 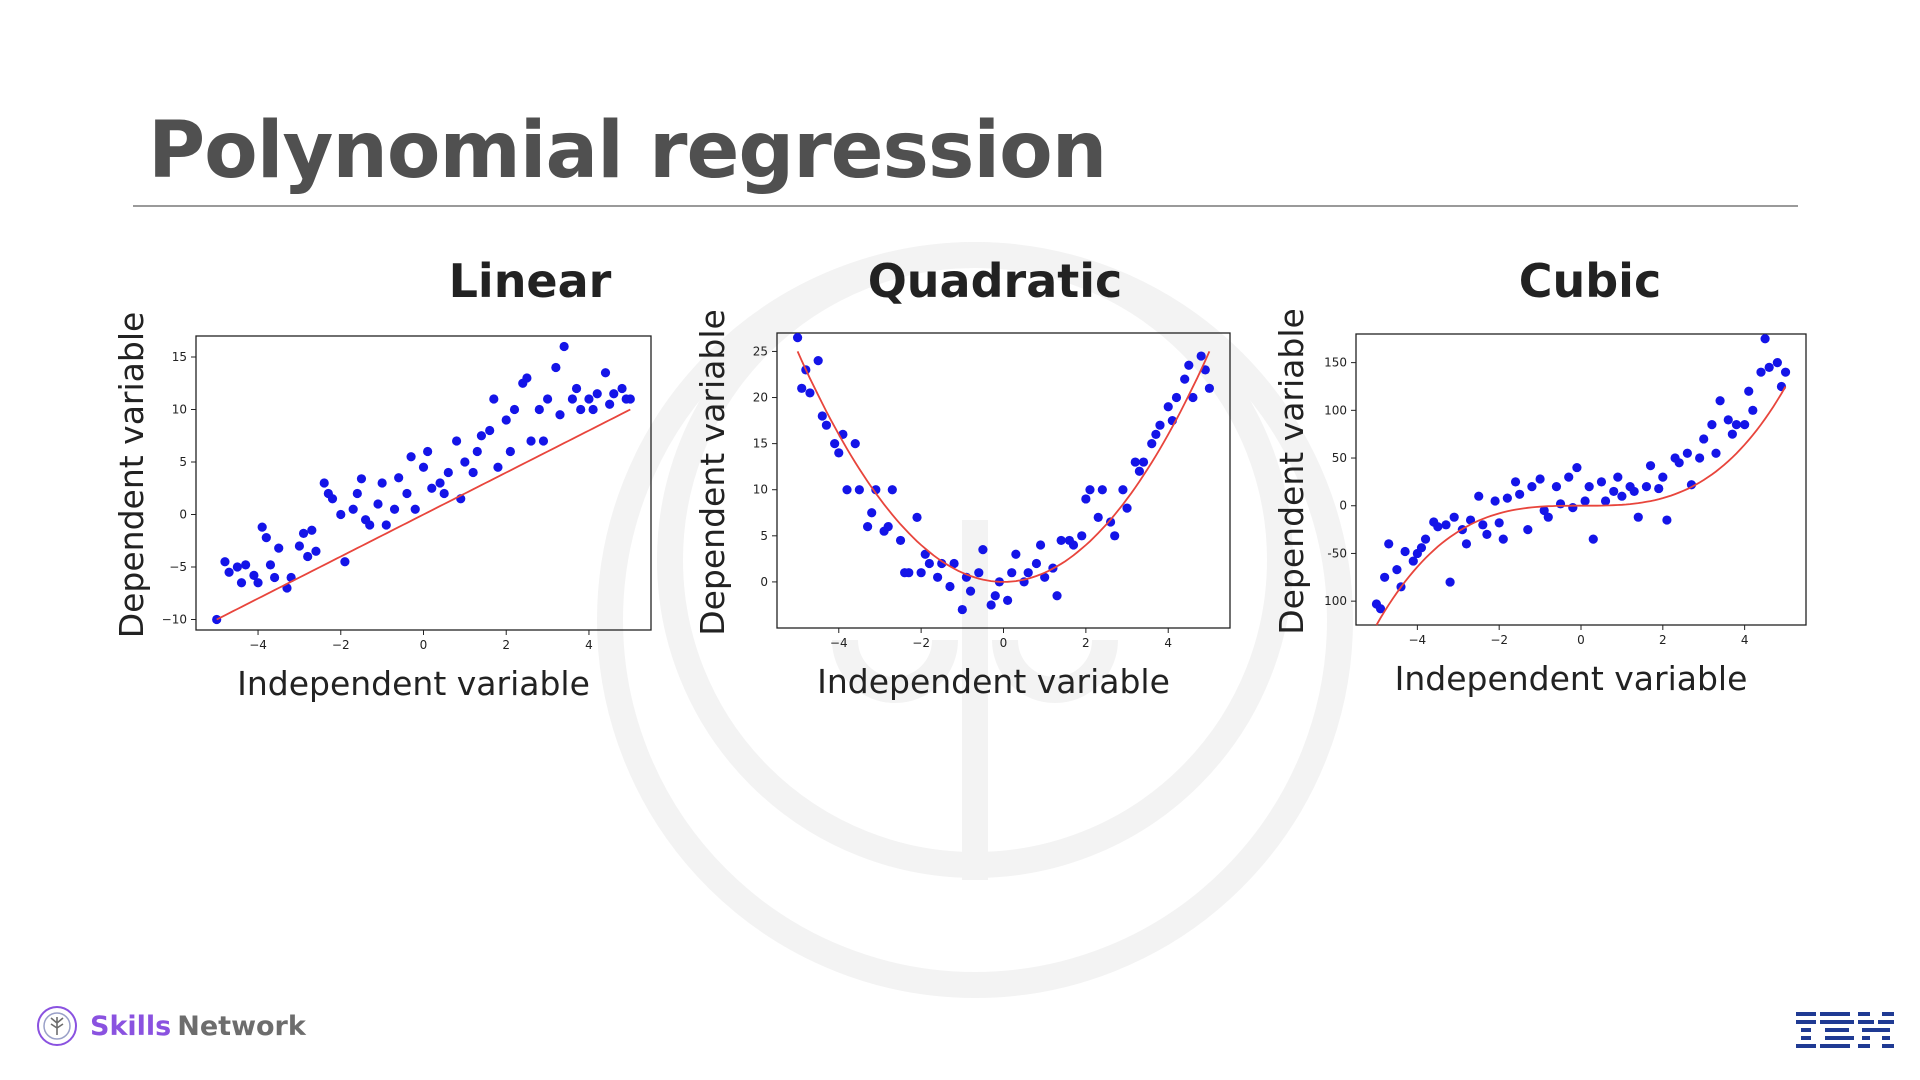 I want to click on y-tick-label: 15, so click(x=179, y=357).